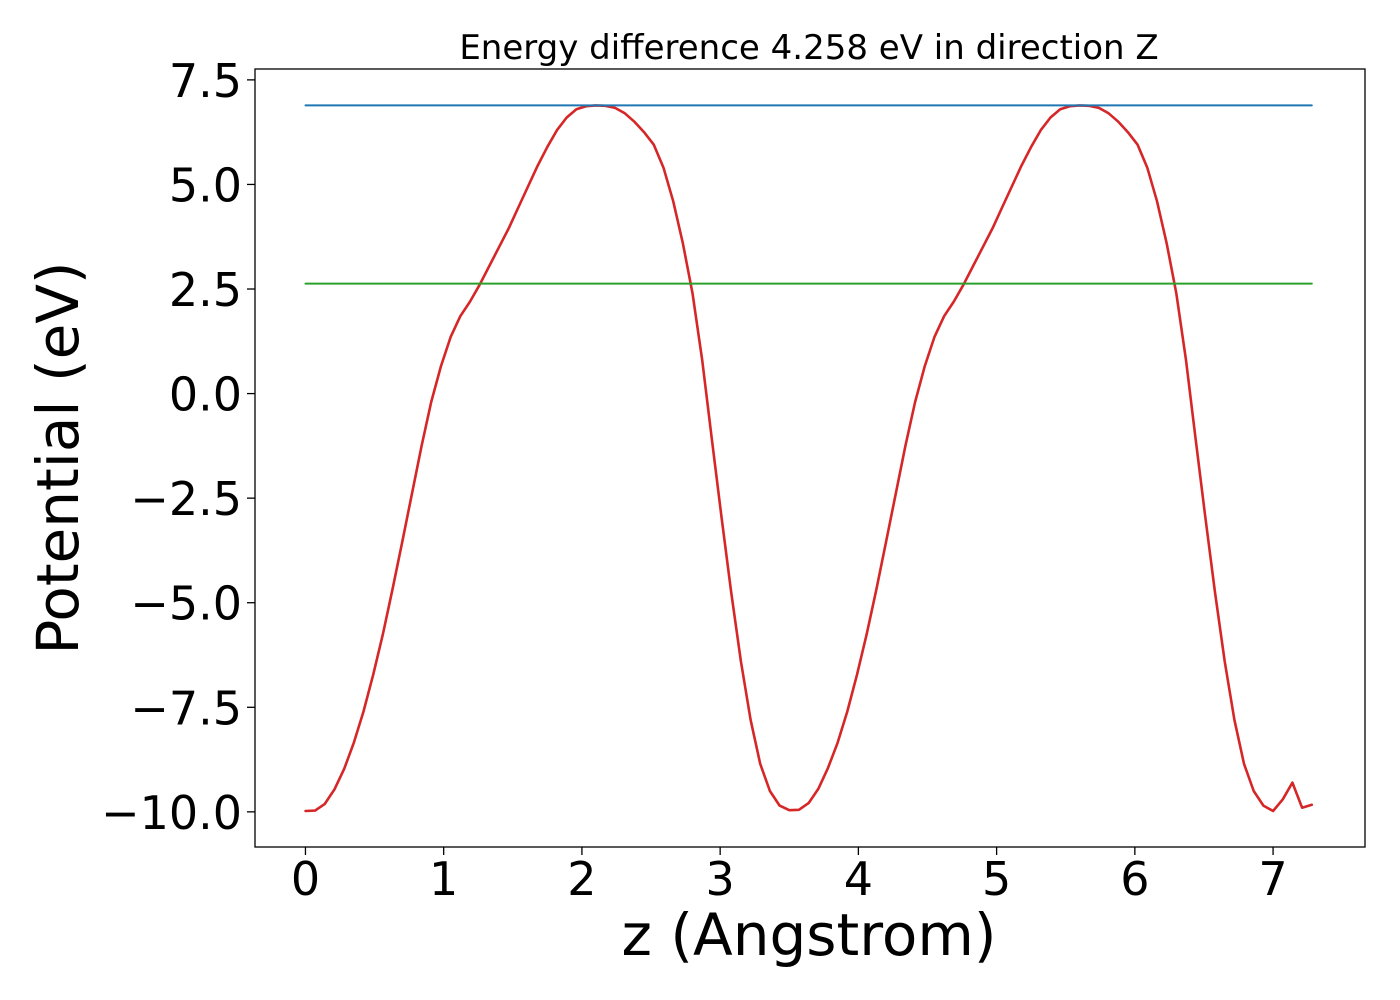  I want to click on y-tick-label: 0.0, so click(205, 395).